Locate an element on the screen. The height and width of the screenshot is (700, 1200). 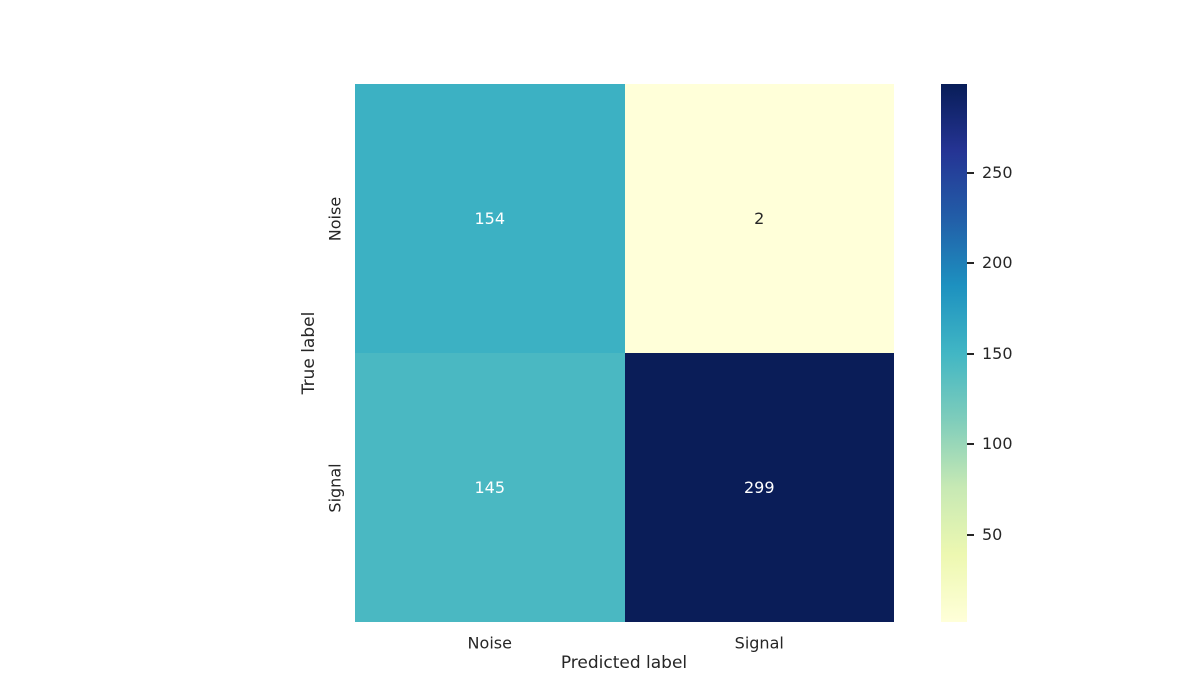
colorbar-tick-label: 50 is located at coordinates (992, 535).